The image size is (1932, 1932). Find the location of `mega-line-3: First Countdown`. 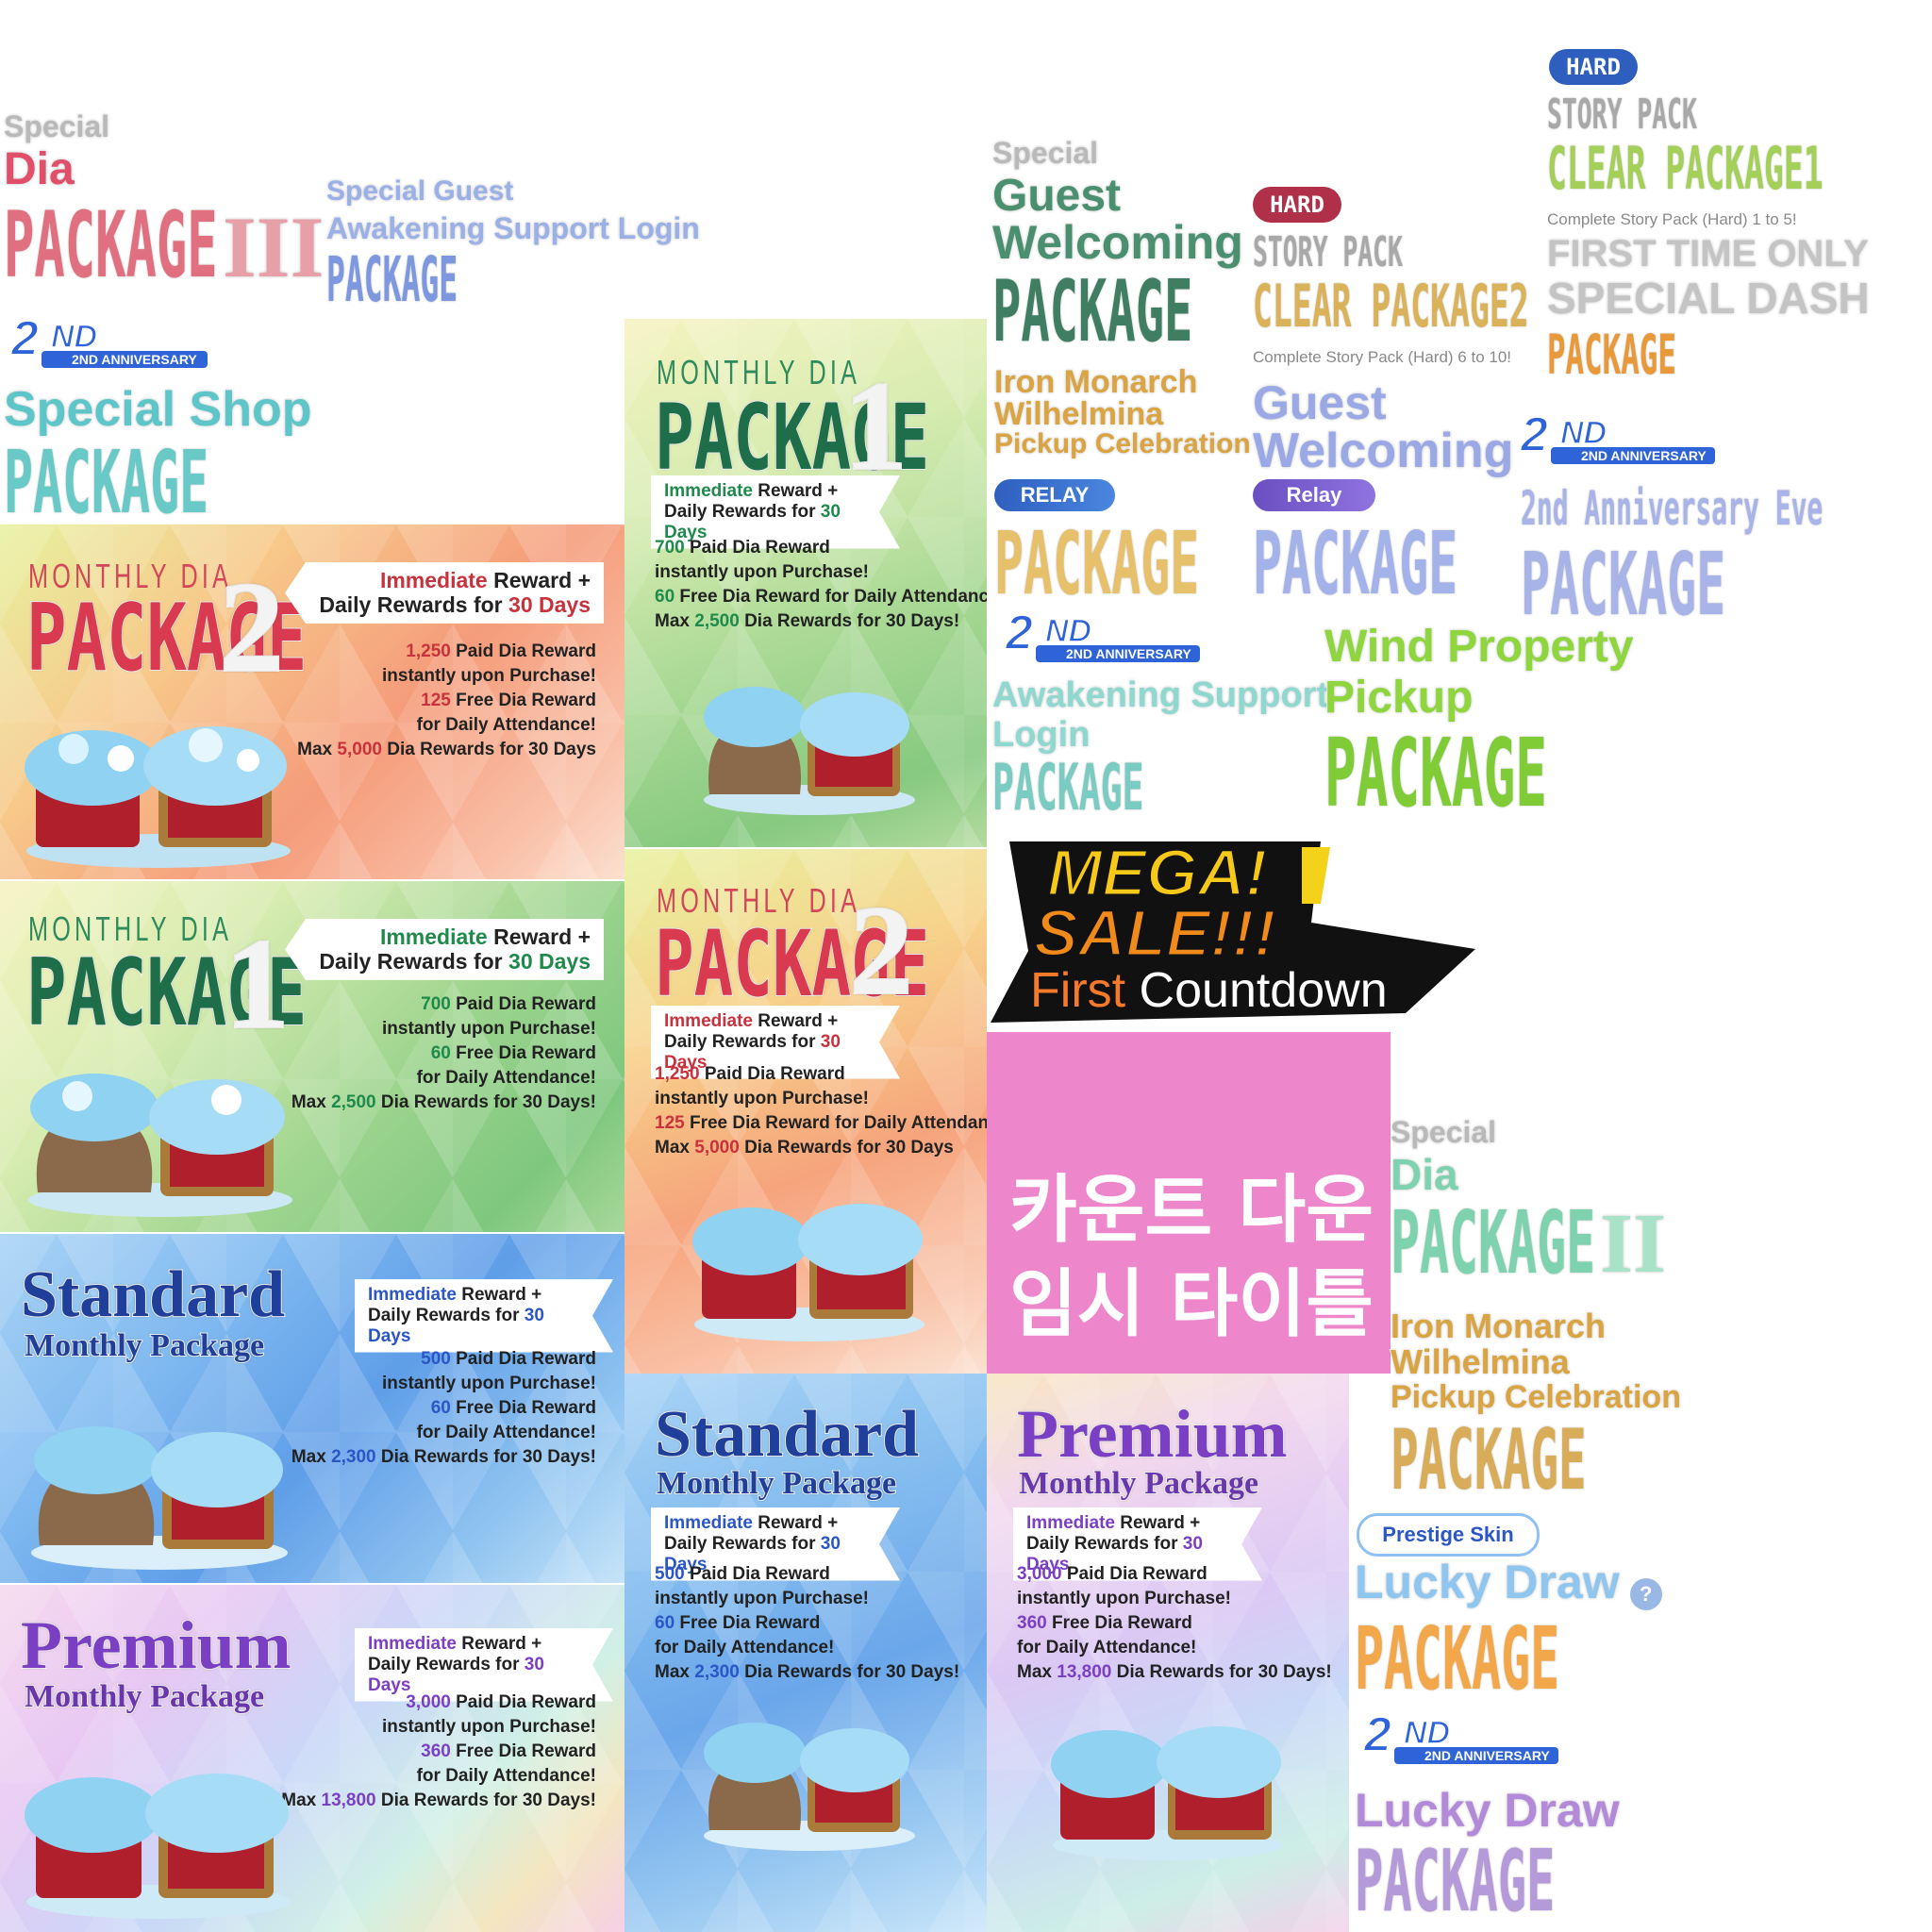

mega-line-3: First Countdown is located at coordinates (1209, 991).